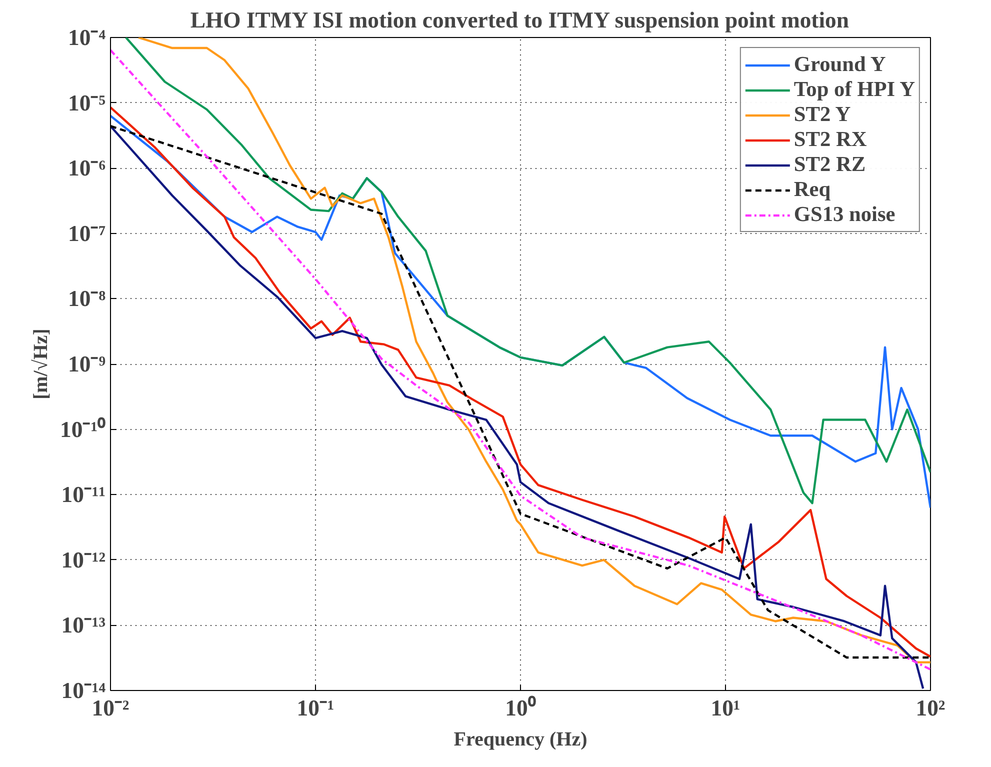 The image size is (991, 767). I want to click on x-tick-label: 10⁻², so click(111, 708).